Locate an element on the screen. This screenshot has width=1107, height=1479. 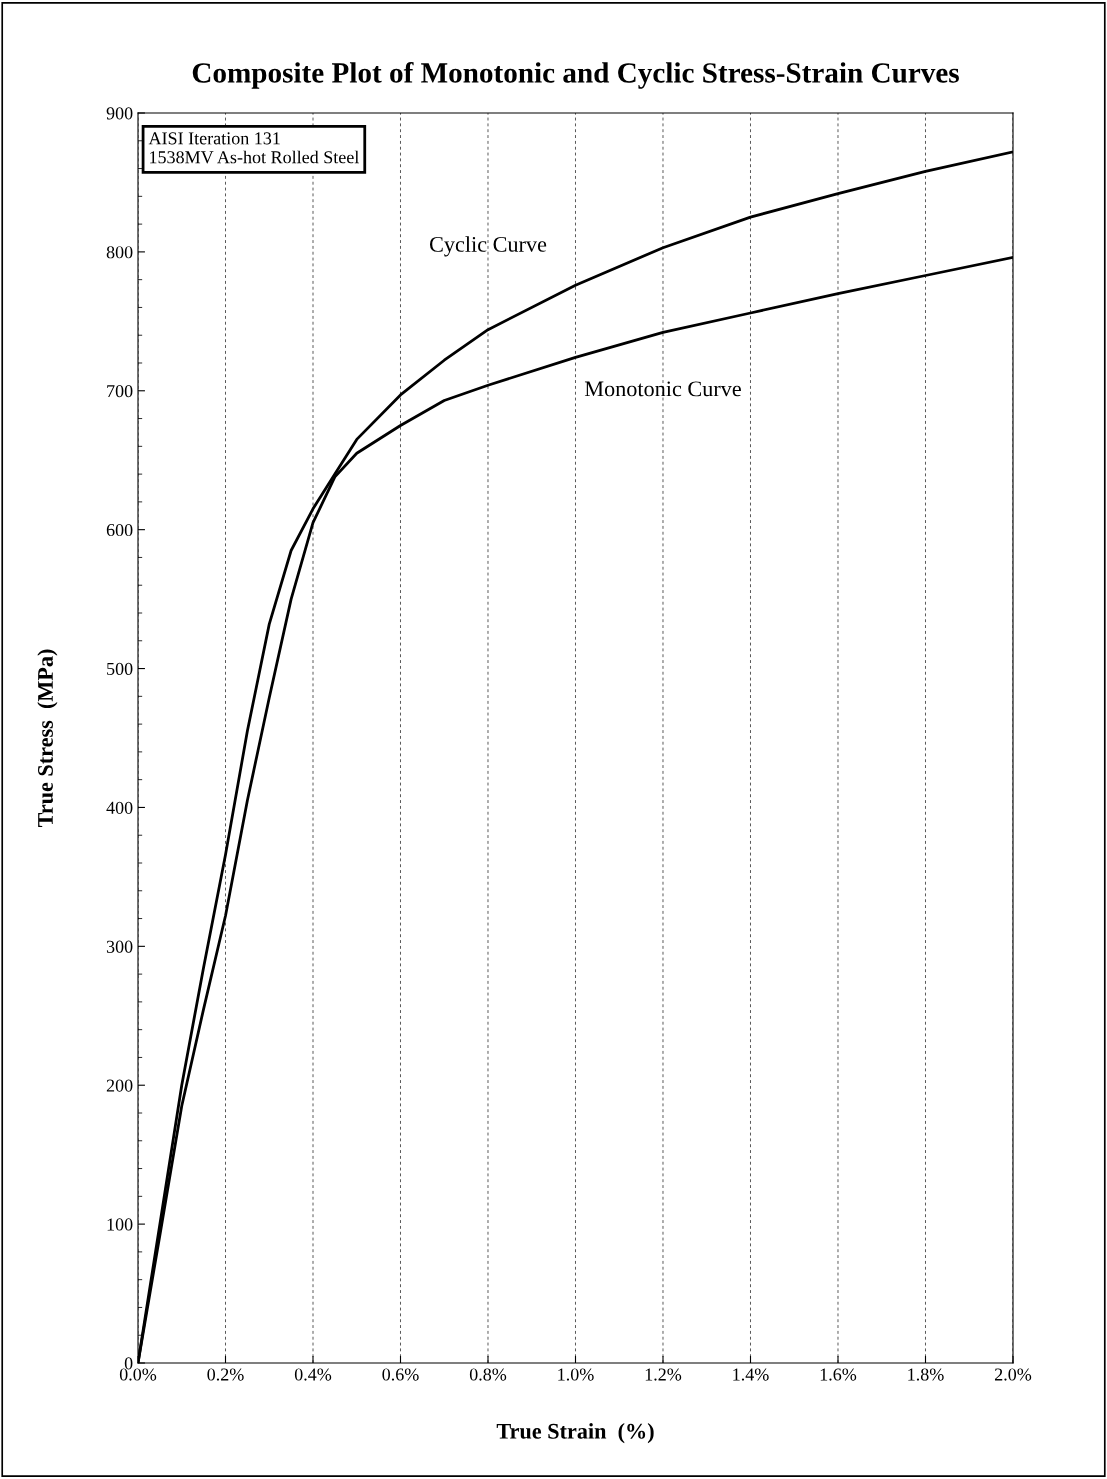
y-tick-label: 800 is located at coordinates (119, 252).